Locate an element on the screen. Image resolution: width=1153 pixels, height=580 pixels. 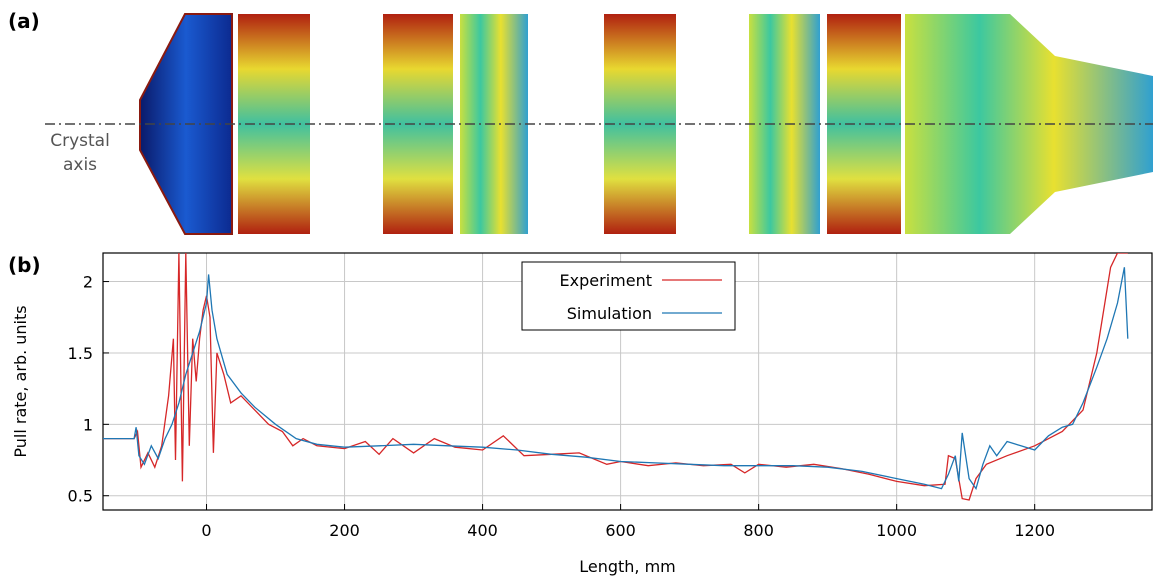
panel-label: (a) is located at coordinates (24, 21).